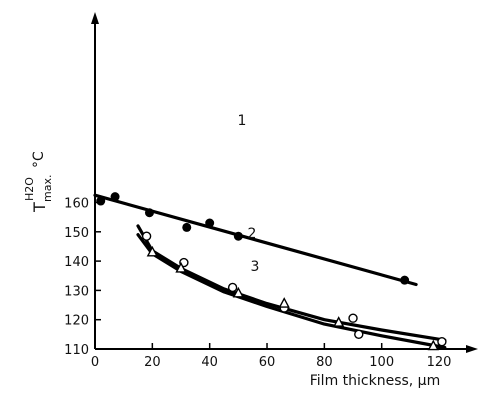 This screenshot has height=394, width=480. What do you see at coordinates (39, 159) in the screenshot?
I see `y-axis-title-unit: °C` at bounding box center [39, 159].